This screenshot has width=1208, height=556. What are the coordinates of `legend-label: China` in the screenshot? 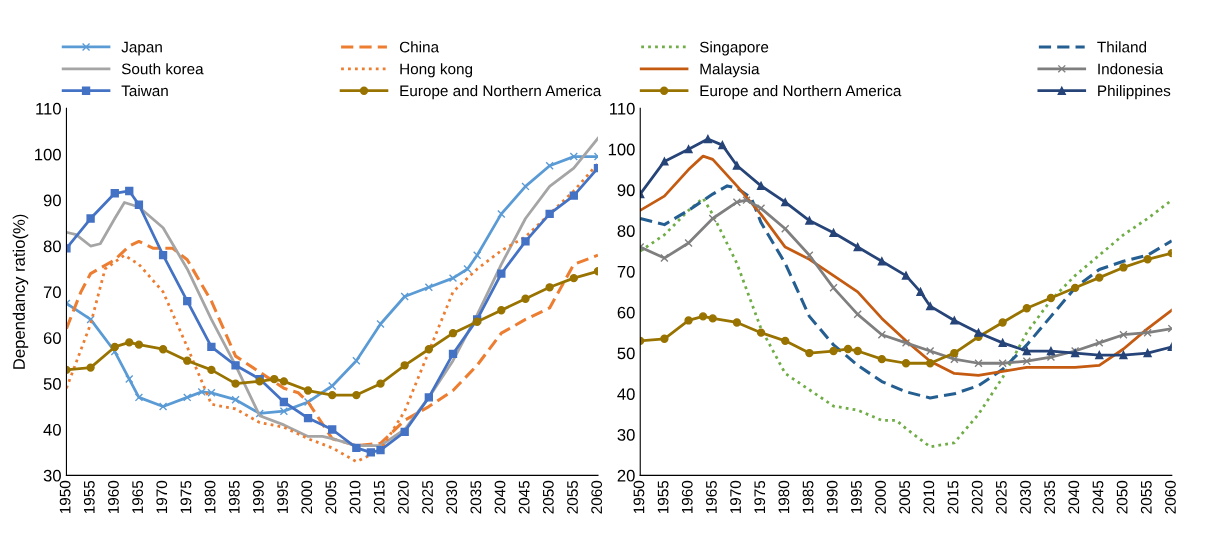 It's located at (419, 47).